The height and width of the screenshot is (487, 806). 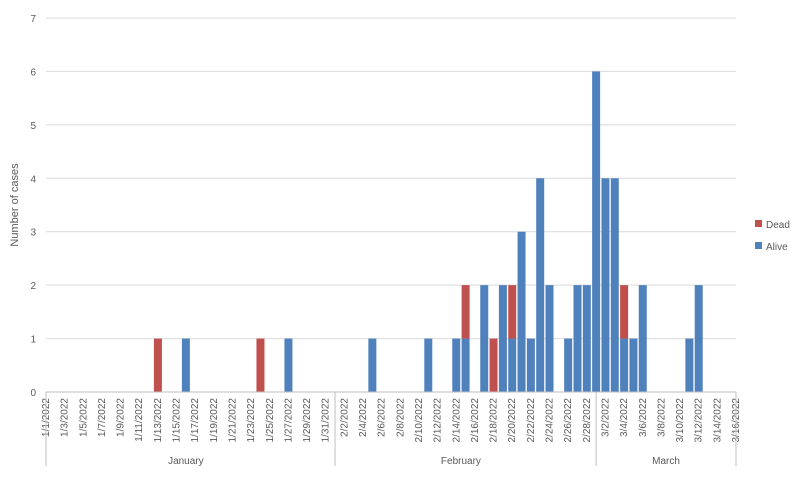 I want to click on x-tick-label: 1/5/2022, so click(x=83, y=417).